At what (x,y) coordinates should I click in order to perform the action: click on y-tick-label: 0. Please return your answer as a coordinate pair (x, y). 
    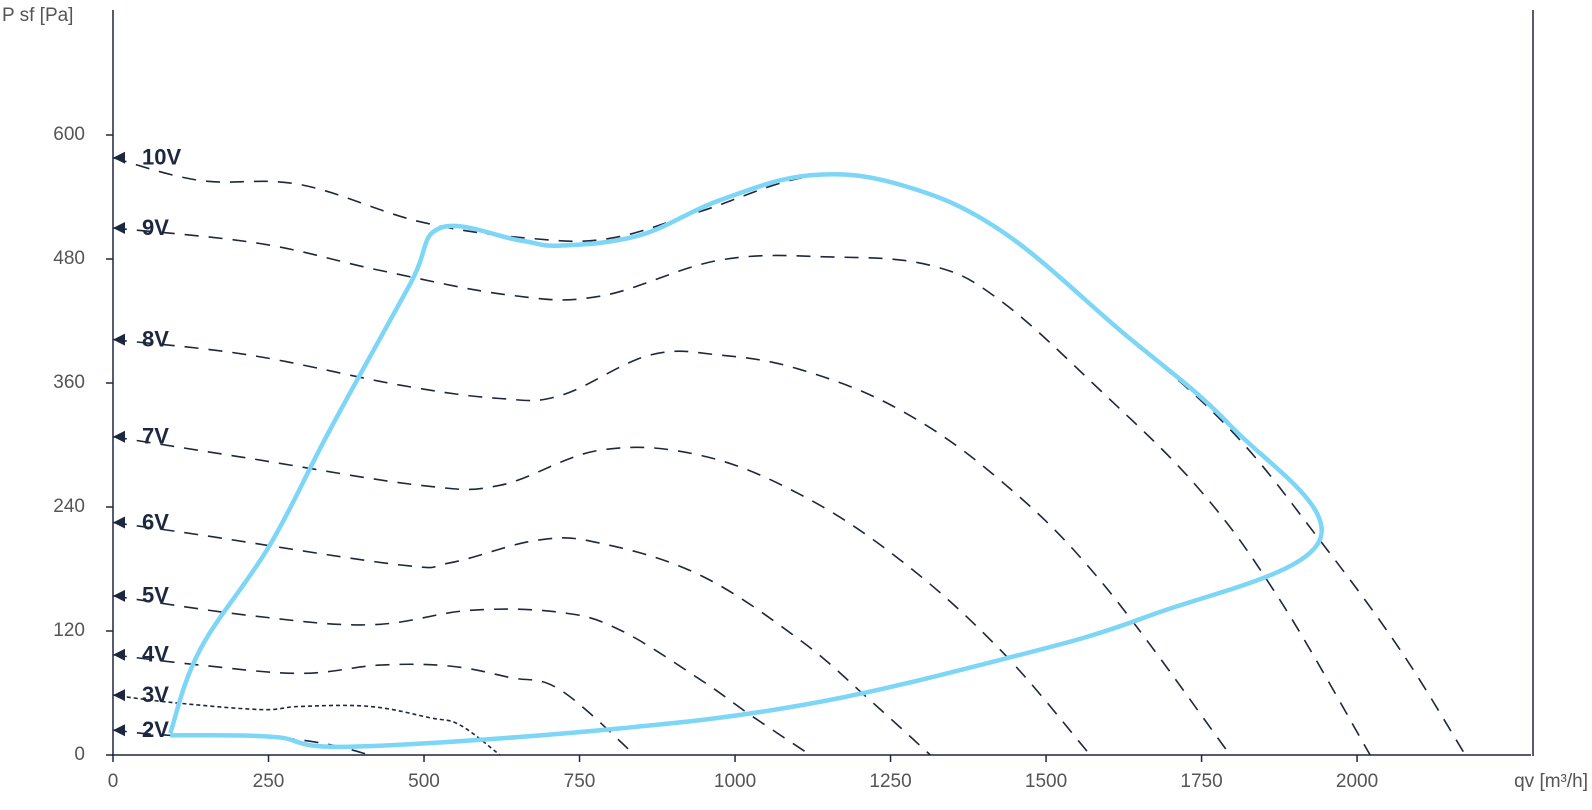
    Looking at the image, I should click on (79, 754).